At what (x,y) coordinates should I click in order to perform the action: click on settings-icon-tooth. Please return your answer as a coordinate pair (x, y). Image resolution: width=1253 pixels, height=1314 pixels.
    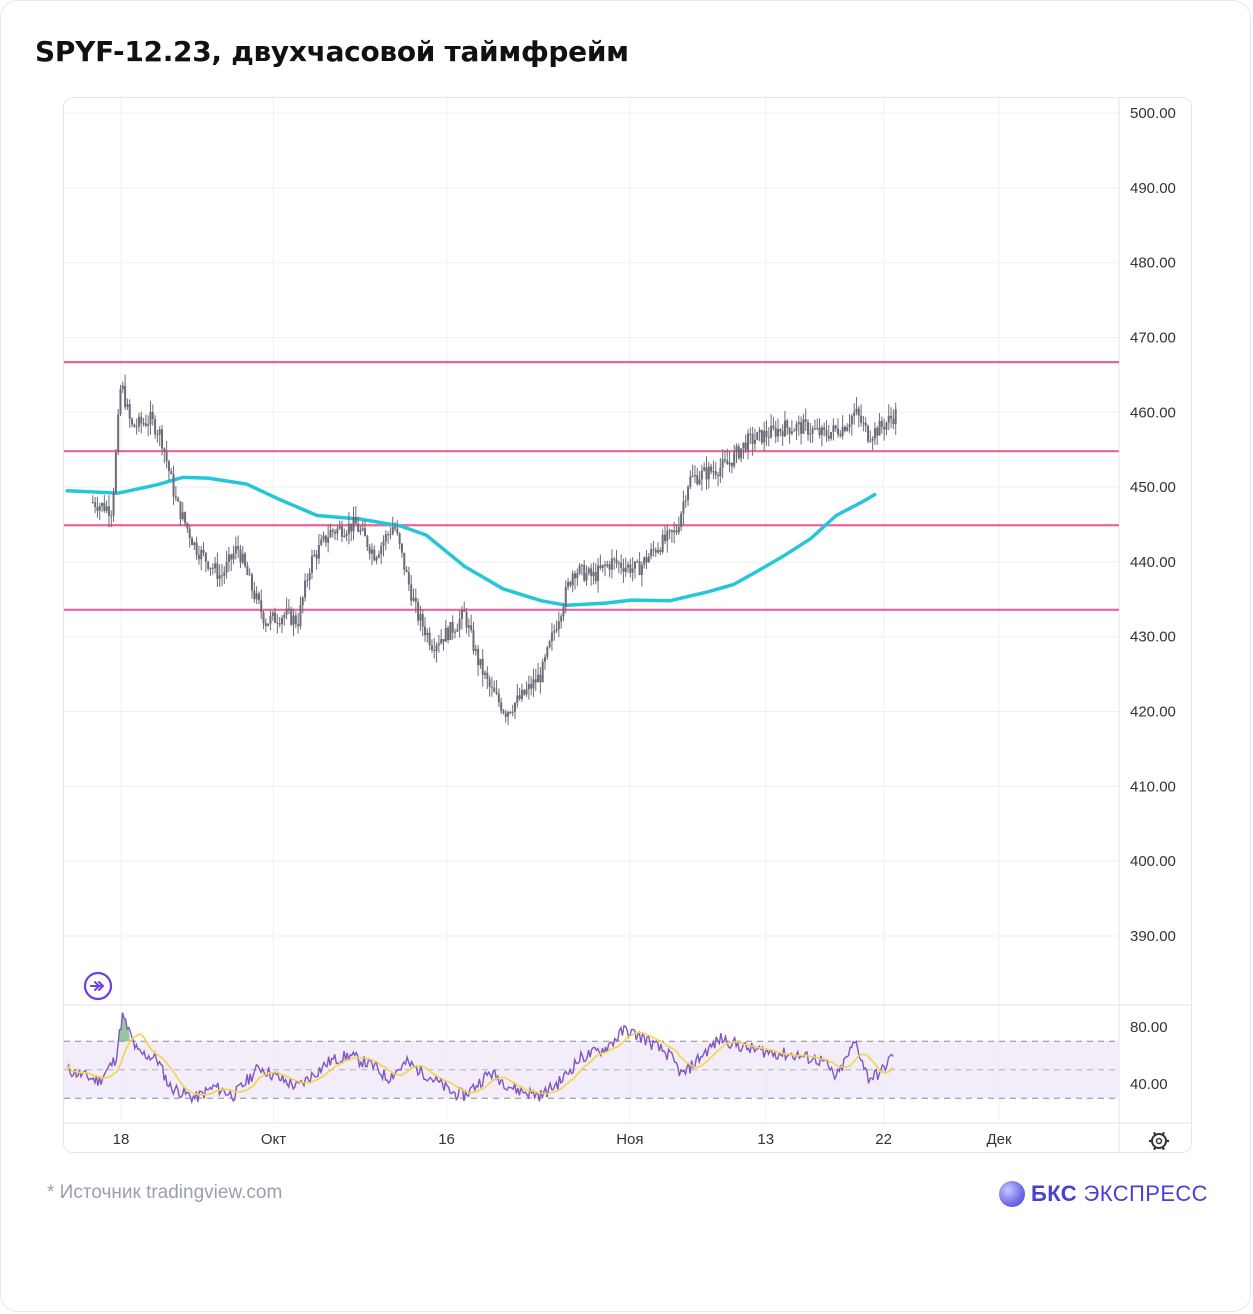
    Looking at the image, I should click on (1163, 1133).